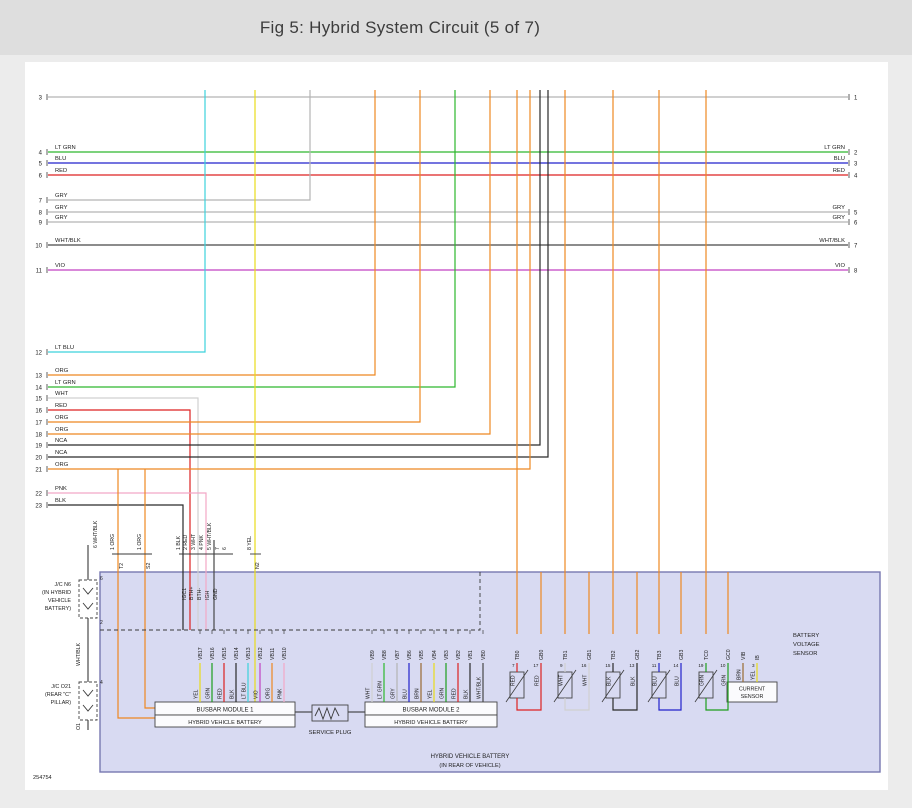 This screenshot has height=808, width=912. What do you see at coordinates (682, 655) in the screenshot?
I see `battery-pin-GB3: GB3` at bounding box center [682, 655].